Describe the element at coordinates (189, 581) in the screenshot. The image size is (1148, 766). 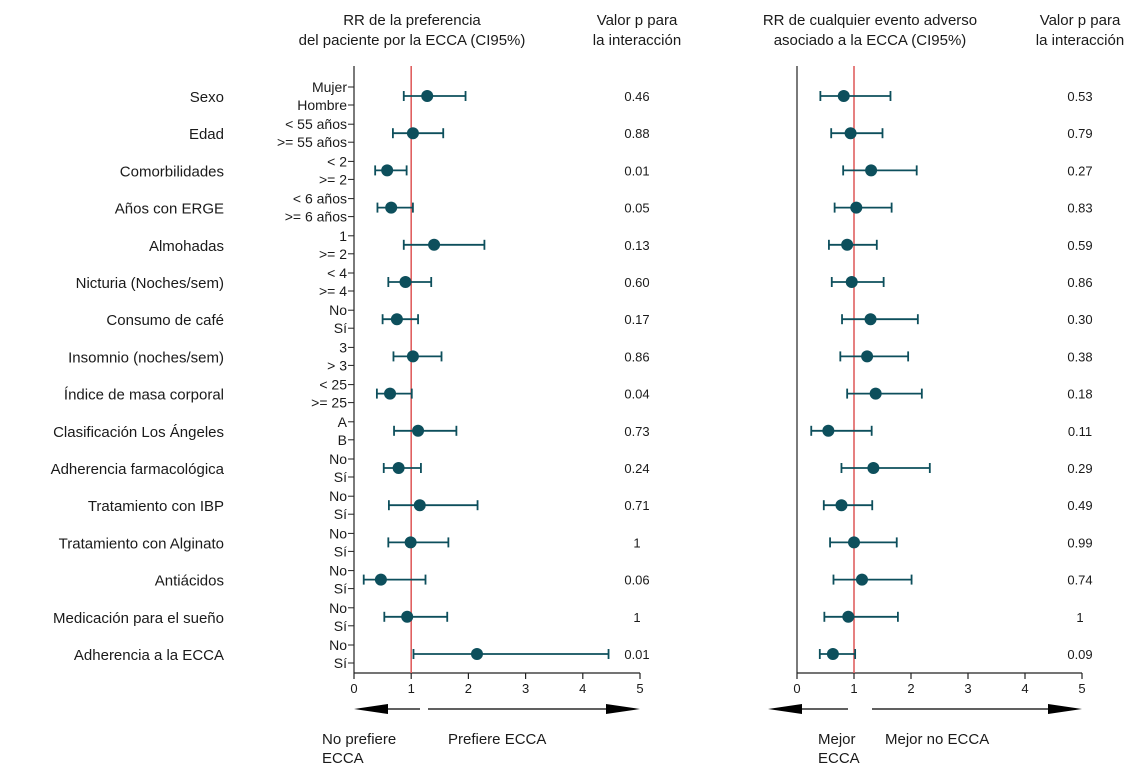
I see `variable-label: Antiácidos` at that location.